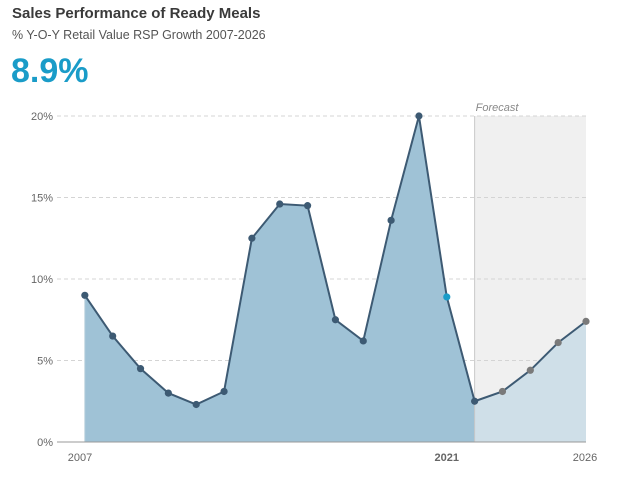  What do you see at coordinates (45, 443) in the screenshot?
I see `y-tick-label: 0%` at bounding box center [45, 443].